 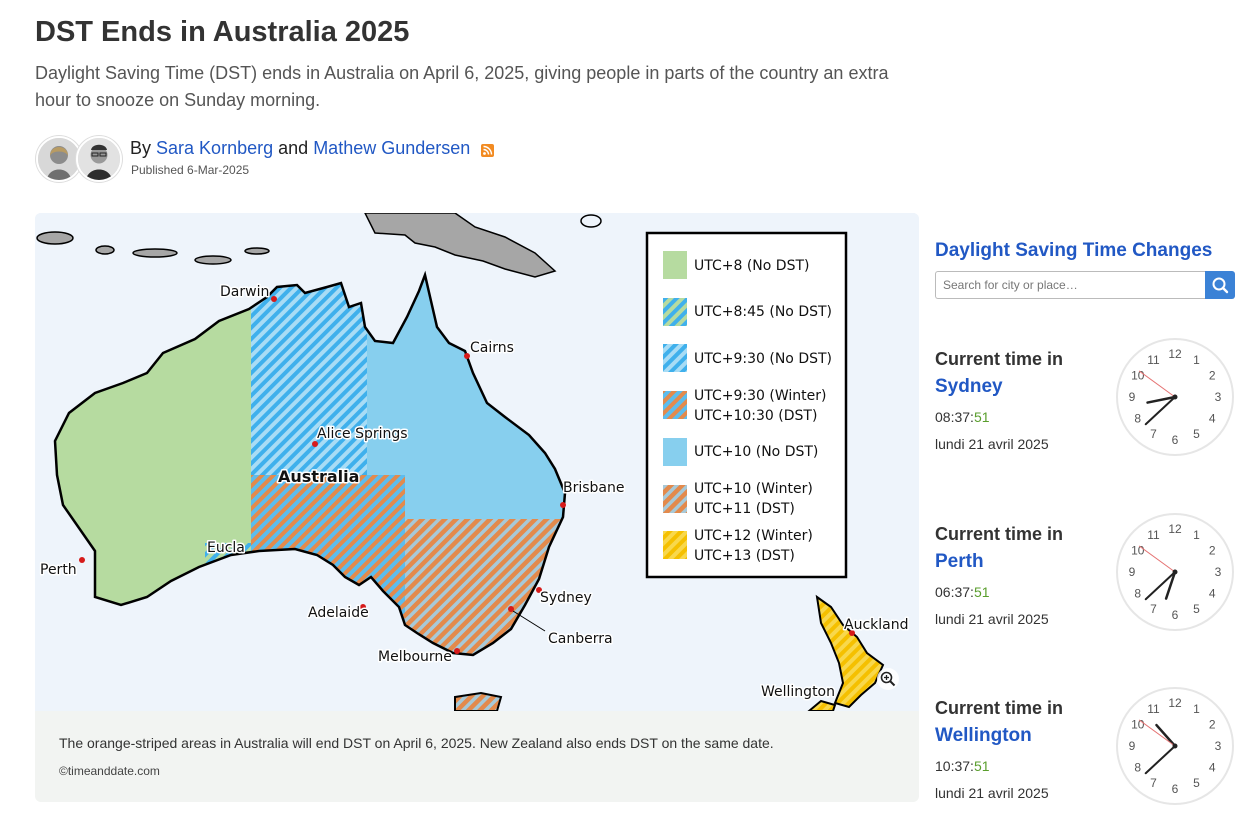 What do you see at coordinates (1070, 285) in the screenshot?
I see `search-input` at bounding box center [1070, 285].